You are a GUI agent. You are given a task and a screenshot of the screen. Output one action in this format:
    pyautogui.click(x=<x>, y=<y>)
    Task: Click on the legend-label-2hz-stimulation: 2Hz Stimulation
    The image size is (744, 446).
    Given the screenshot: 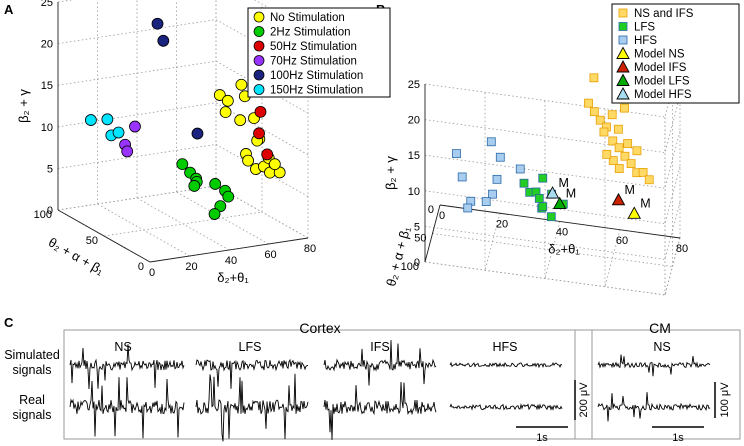 What is the action you would take?
    pyautogui.click(x=310, y=33)
    